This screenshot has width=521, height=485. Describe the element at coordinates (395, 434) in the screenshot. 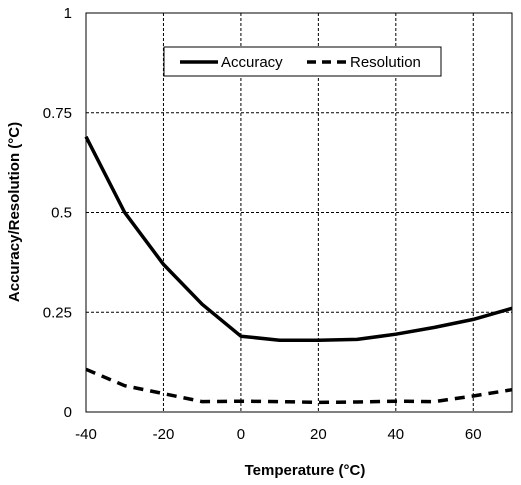

I see `x-tick-label: 40` at that location.